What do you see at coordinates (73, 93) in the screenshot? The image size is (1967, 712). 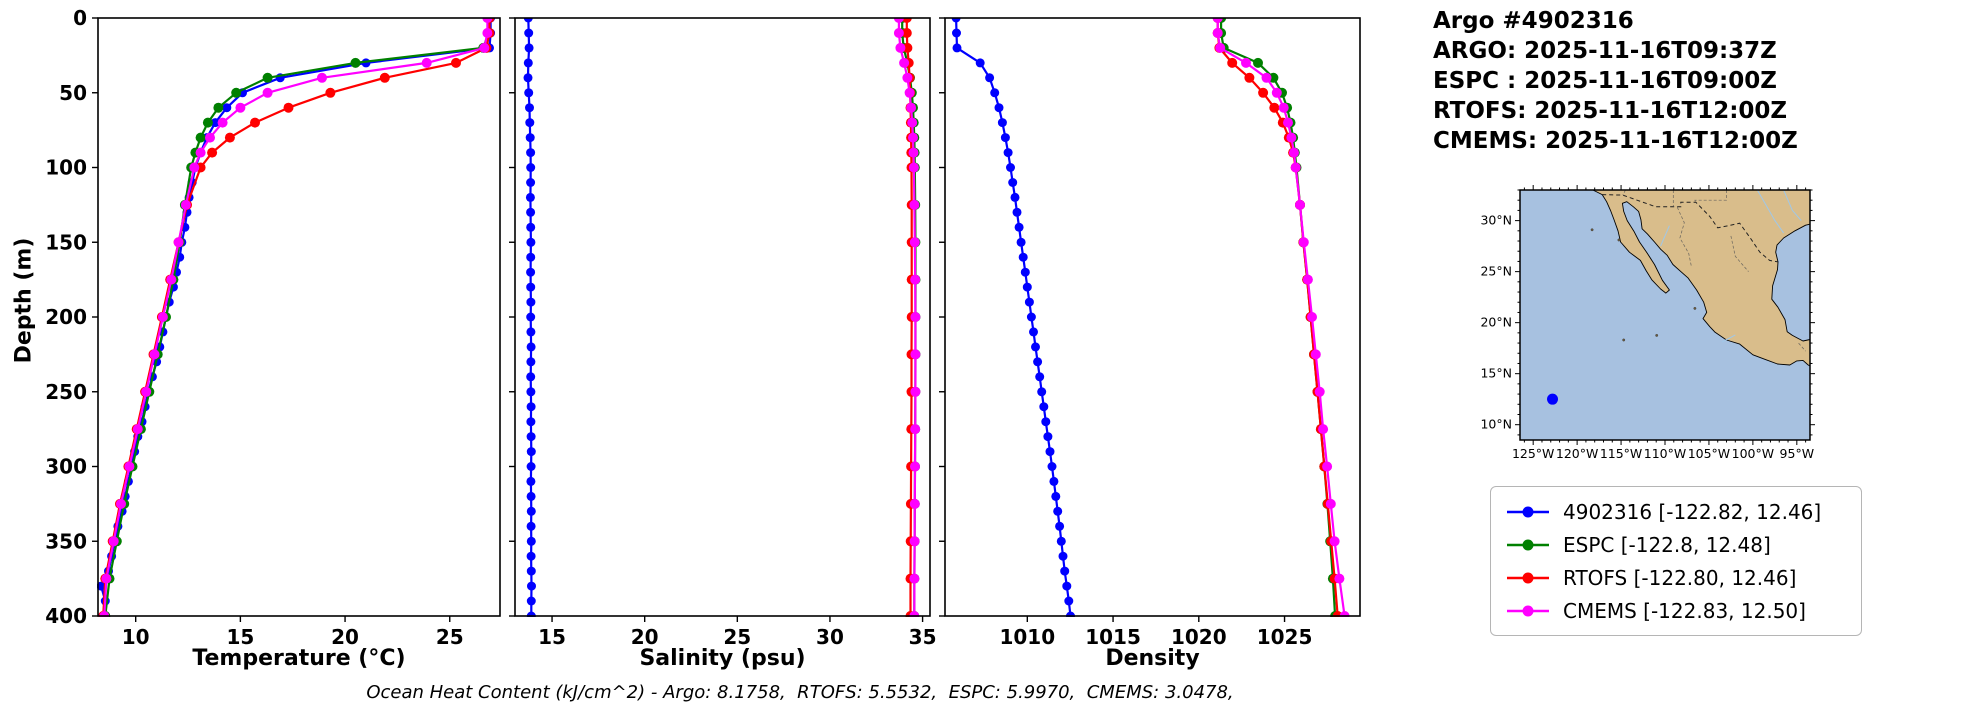 I see `y-tick-label: 50` at bounding box center [73, 93].